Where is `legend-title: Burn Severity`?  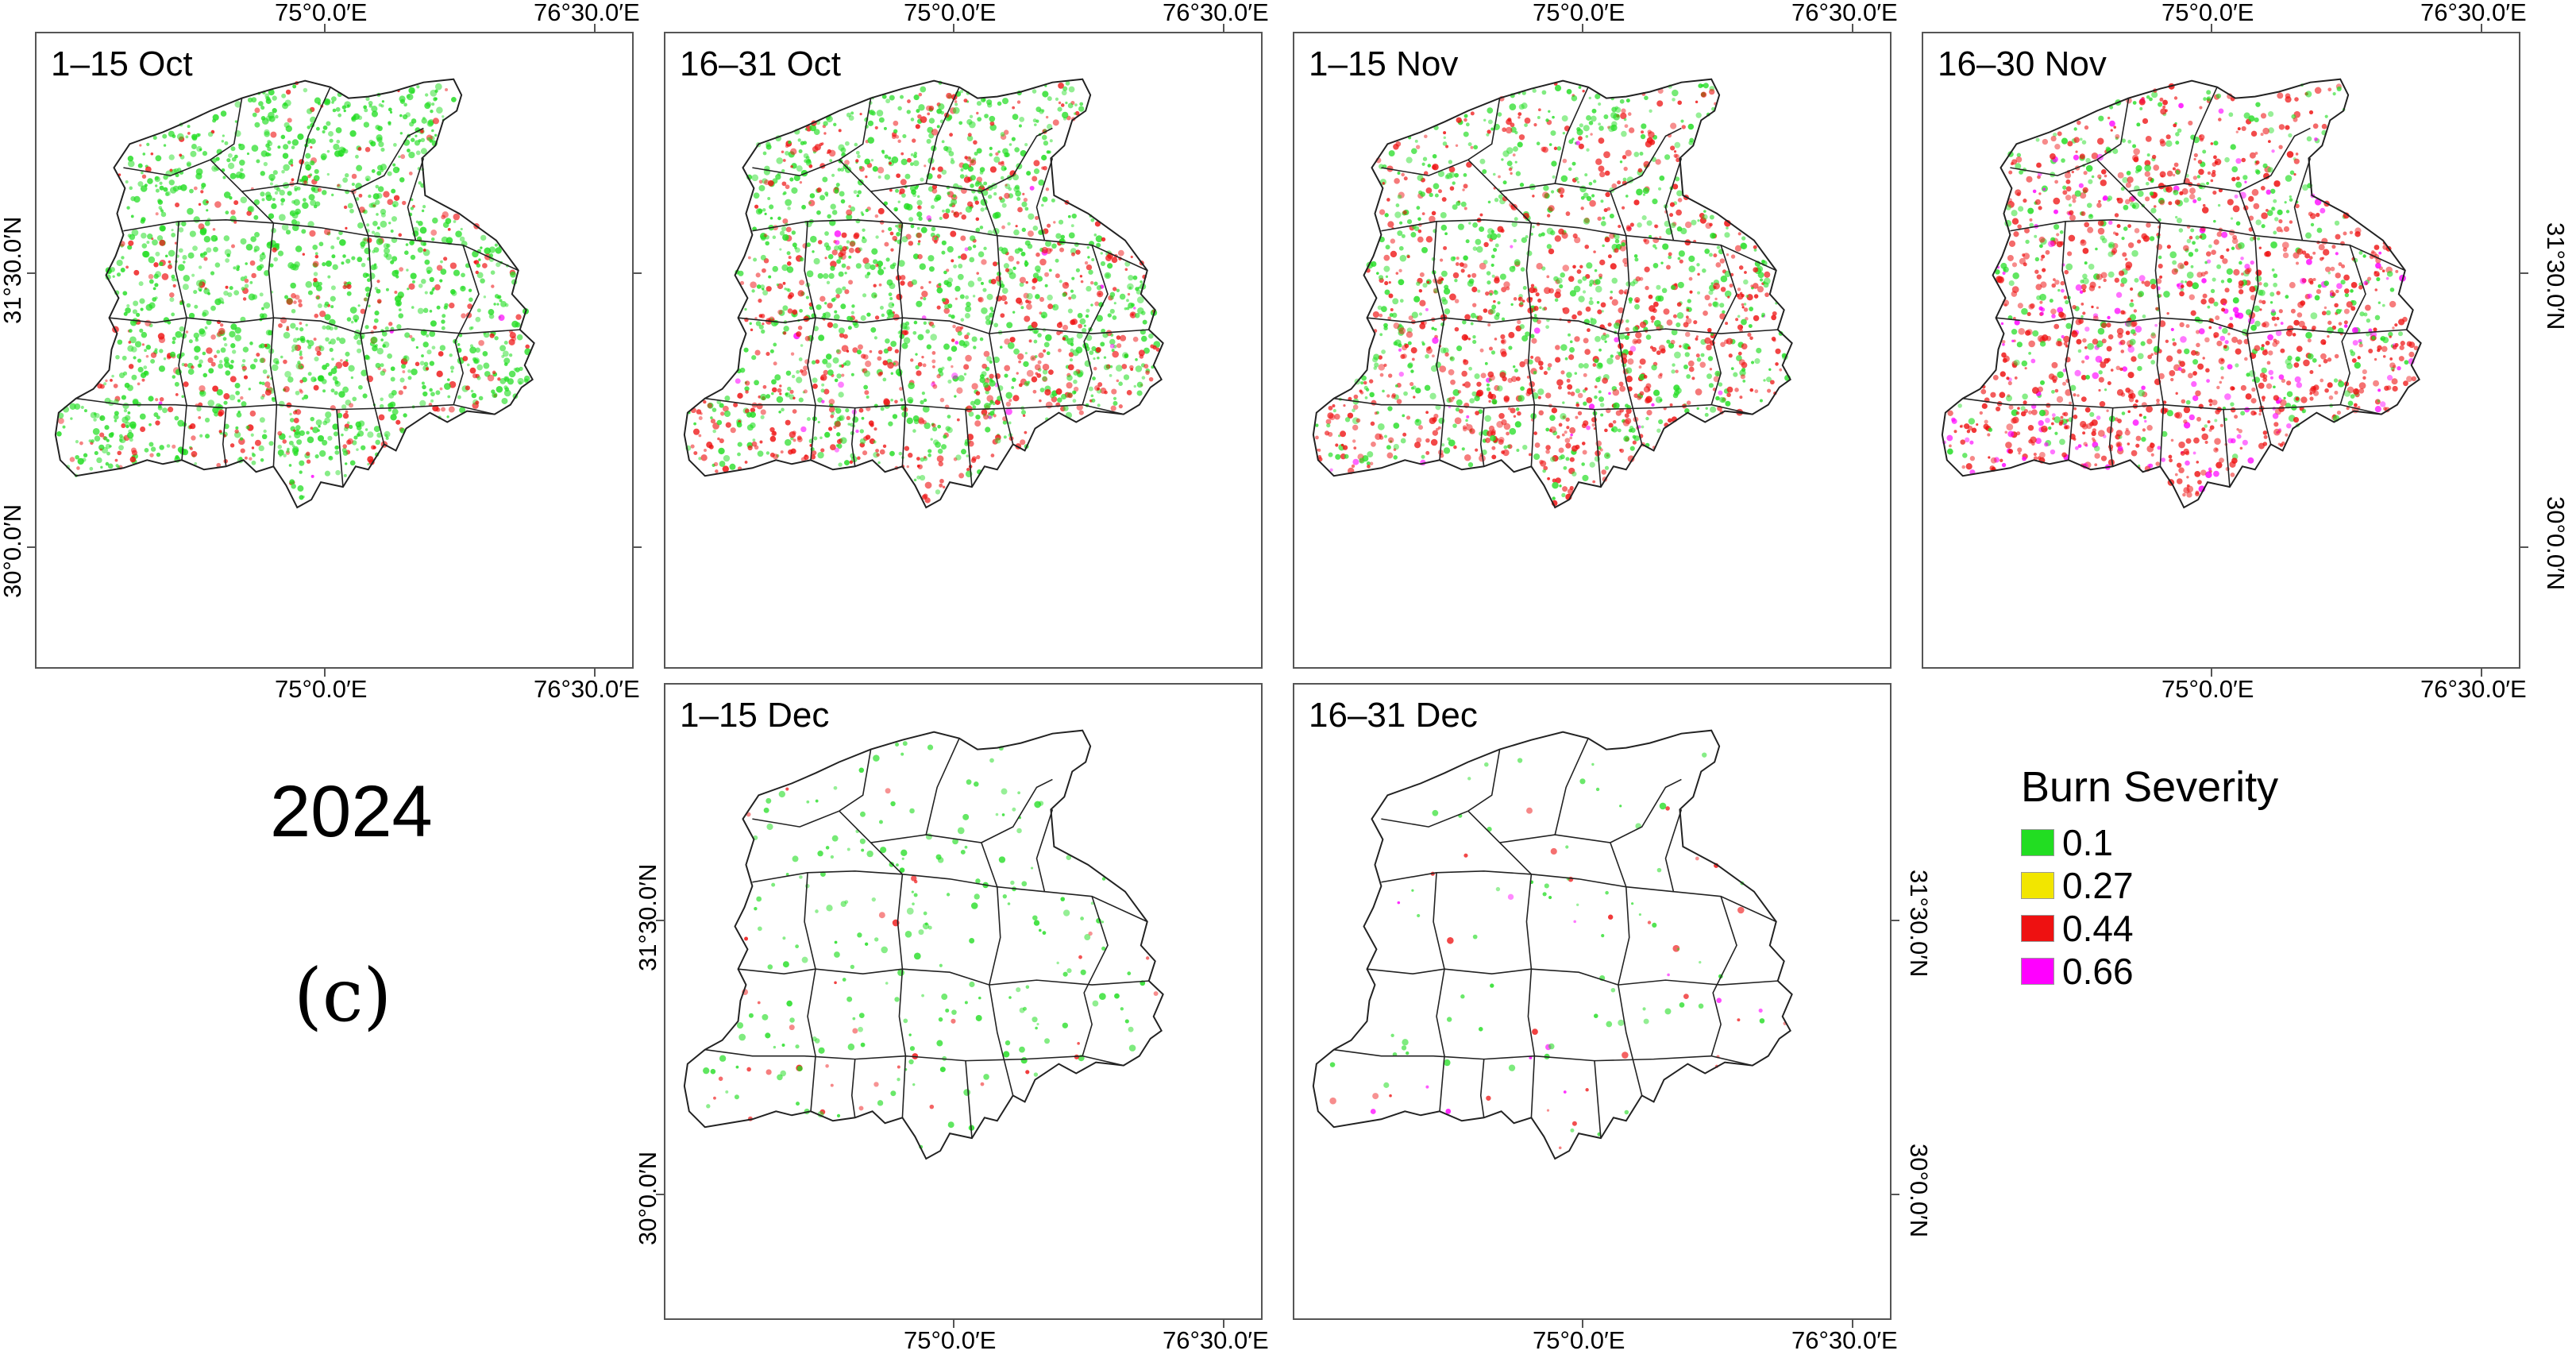
legend-title: Burn Severity is located at coordinates (2150, 787).